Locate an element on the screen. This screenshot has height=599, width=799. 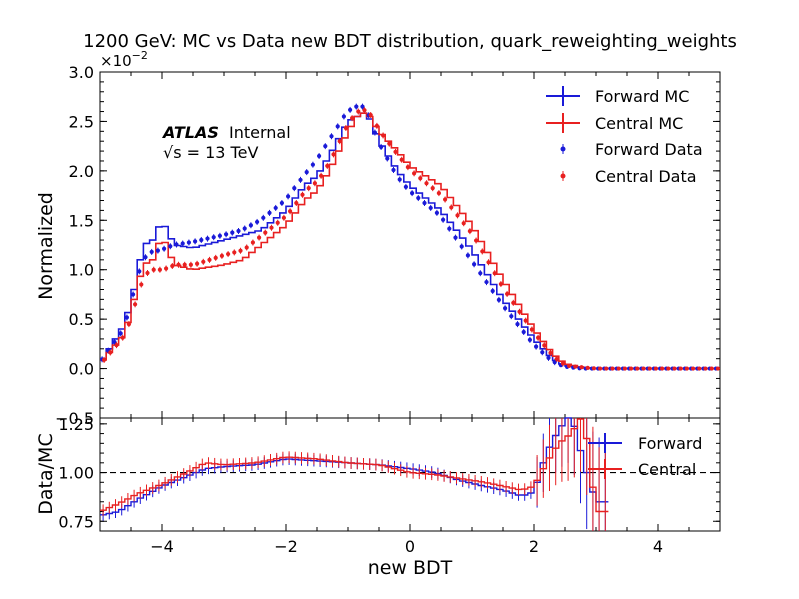
central-ratio-line is located at coordinates (354, 465).